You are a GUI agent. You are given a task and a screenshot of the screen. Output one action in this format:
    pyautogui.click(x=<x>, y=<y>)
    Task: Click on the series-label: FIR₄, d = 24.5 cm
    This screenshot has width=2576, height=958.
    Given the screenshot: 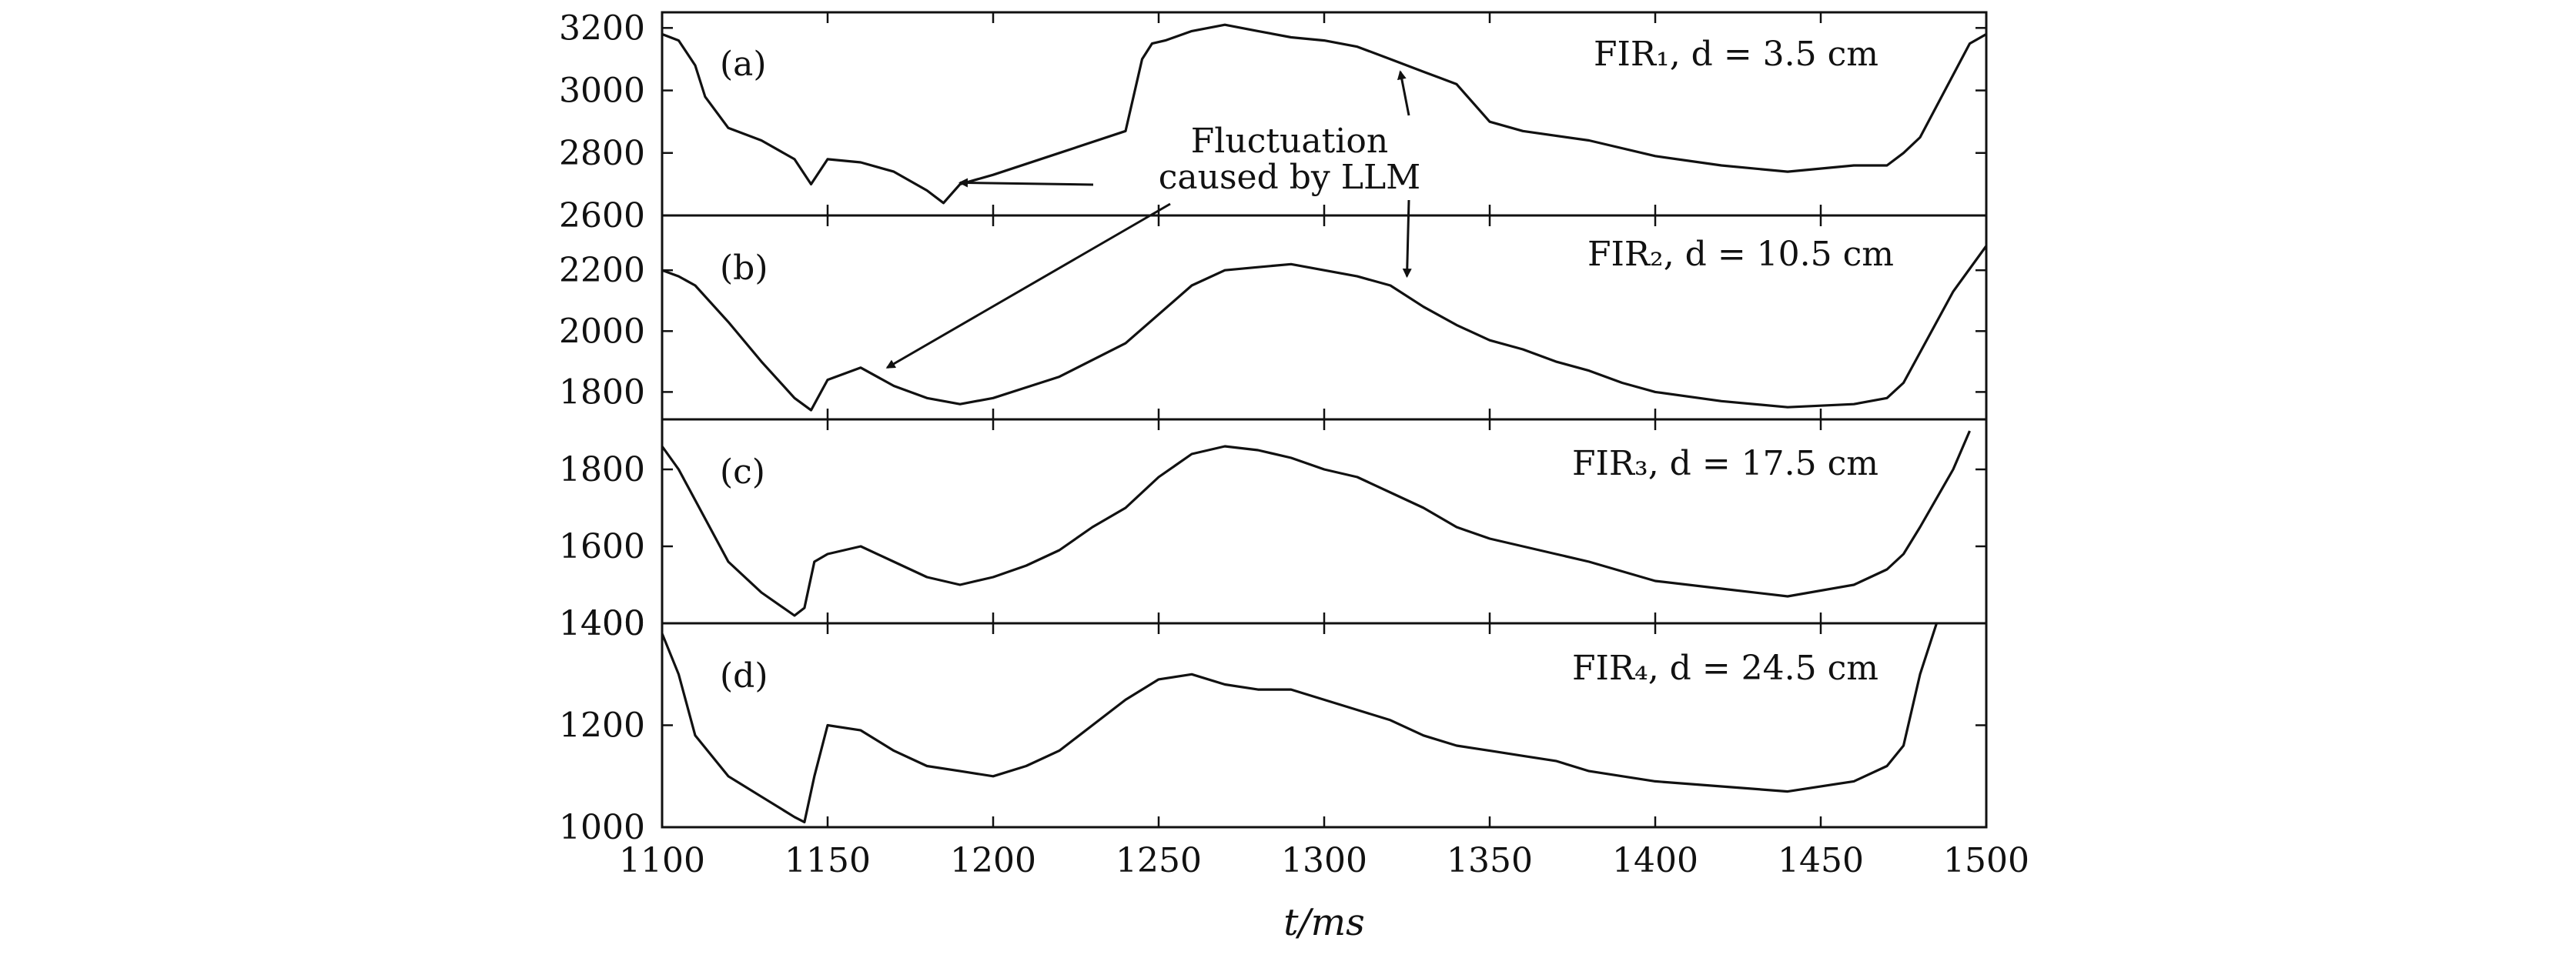 What is the action you would take?
    pyautogui.click(x=1725, y=668)
    